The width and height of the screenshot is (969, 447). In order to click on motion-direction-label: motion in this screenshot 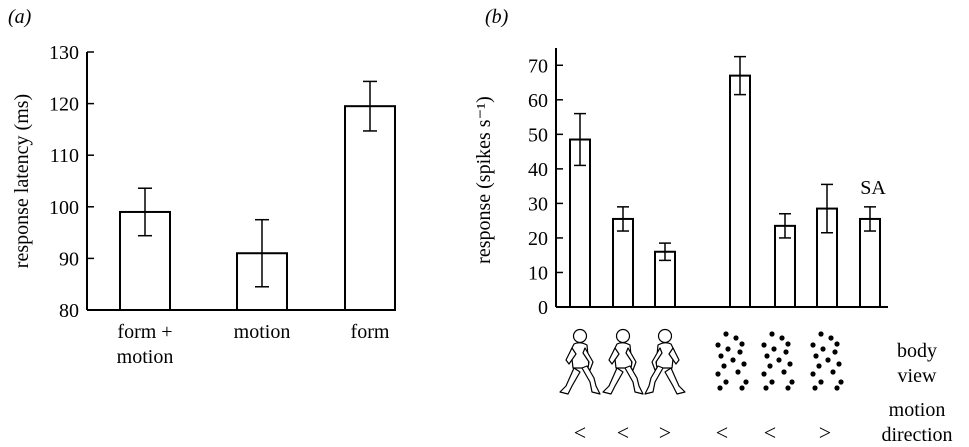, I will do `click(917, 410)`.